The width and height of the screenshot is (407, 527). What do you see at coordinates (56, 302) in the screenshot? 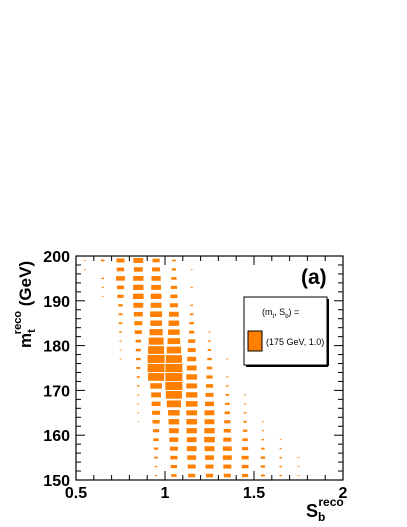
I see `y-tick-label-4: 190` at bounding box center [56, 302].